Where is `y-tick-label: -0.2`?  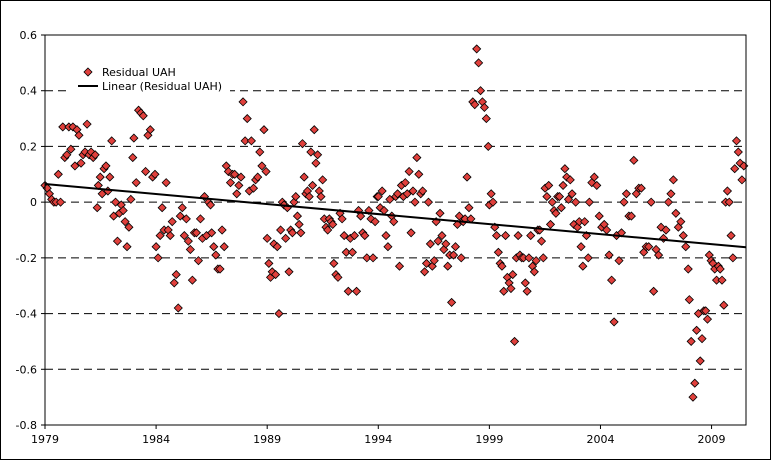
y-tick-label: -0.2 is located at coordinates (26, 258).